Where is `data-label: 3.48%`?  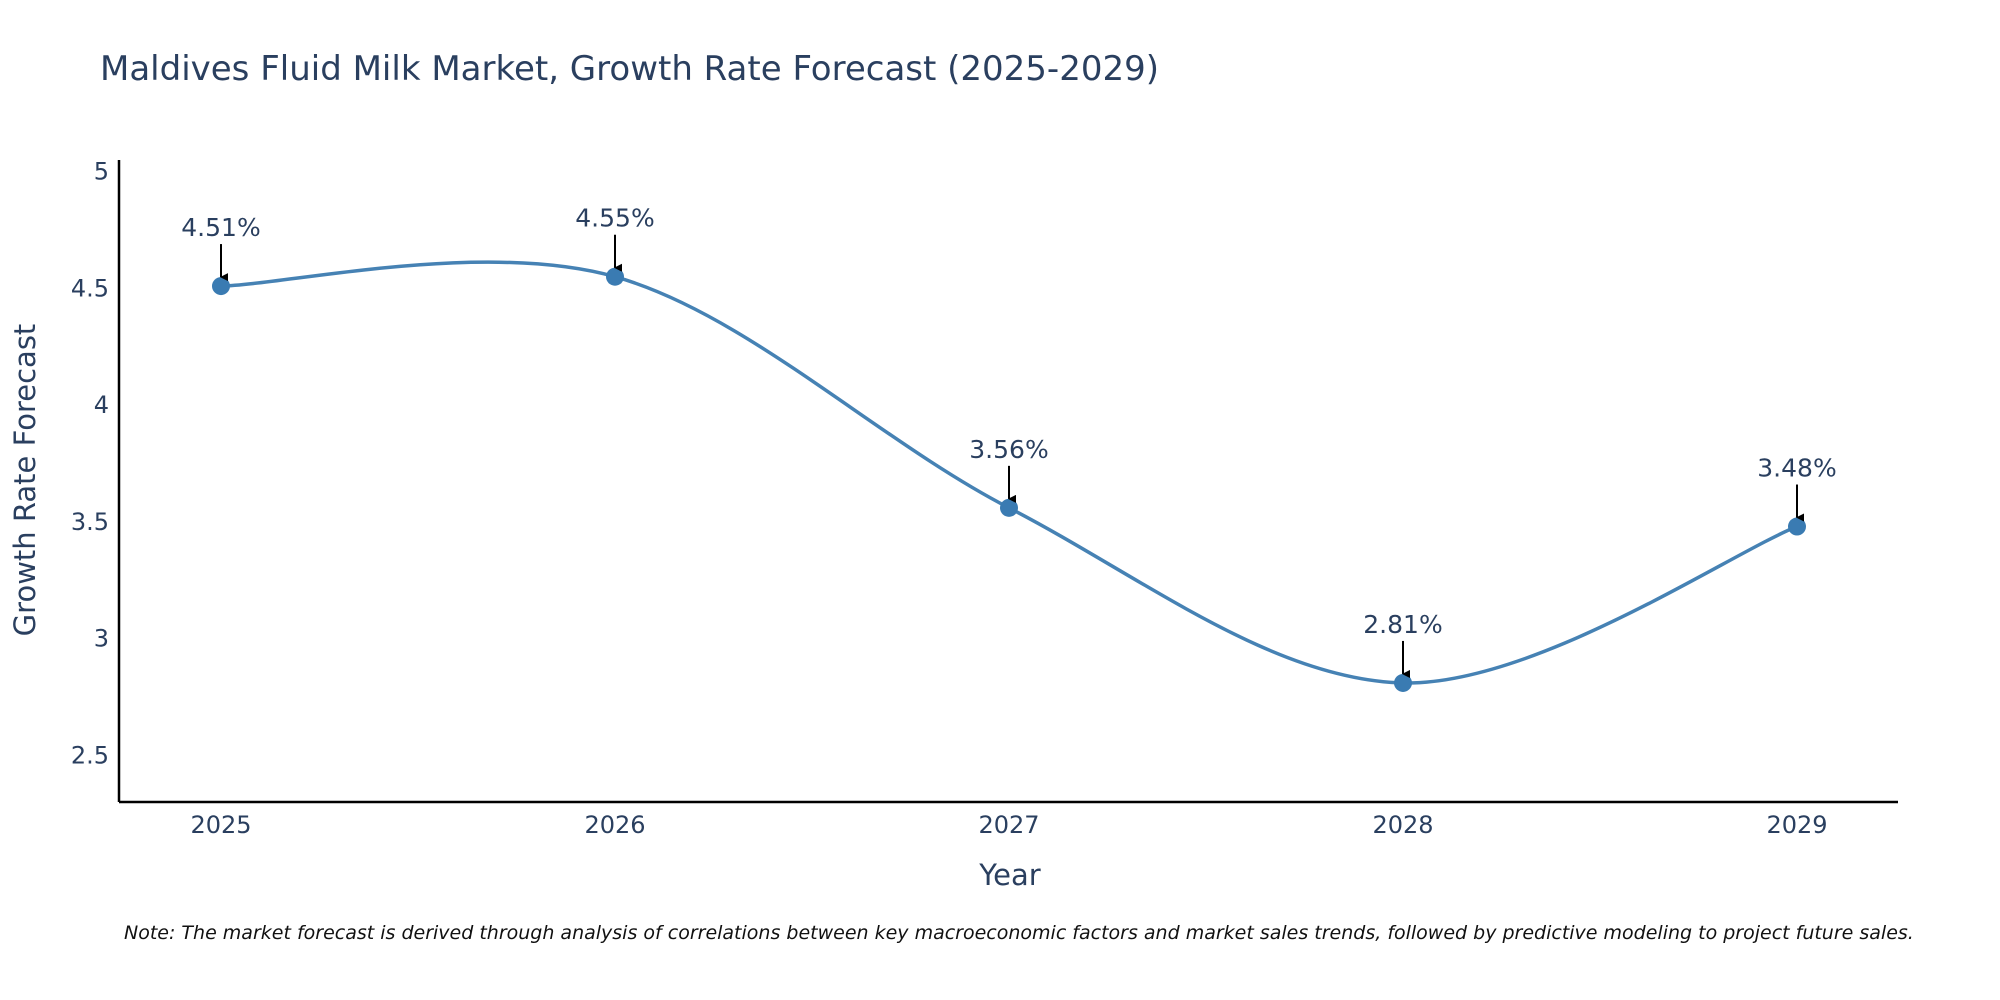 data-label: 3.48% is located at coordinates (1796, 468).